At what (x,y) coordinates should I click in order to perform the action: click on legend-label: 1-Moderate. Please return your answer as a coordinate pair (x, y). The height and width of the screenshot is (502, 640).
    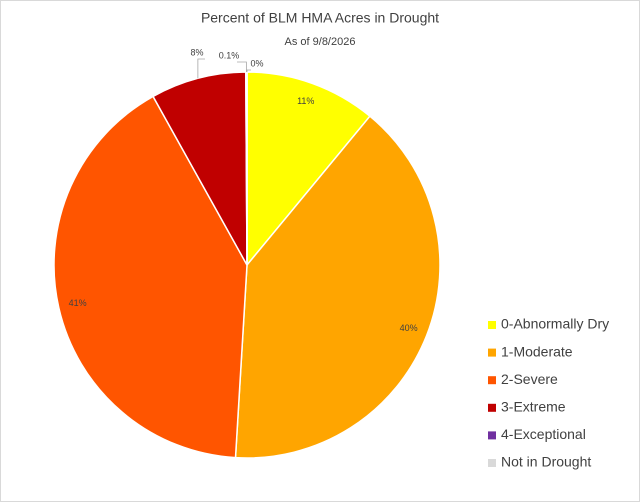
    Looking at the image, I should click on (537, 351).